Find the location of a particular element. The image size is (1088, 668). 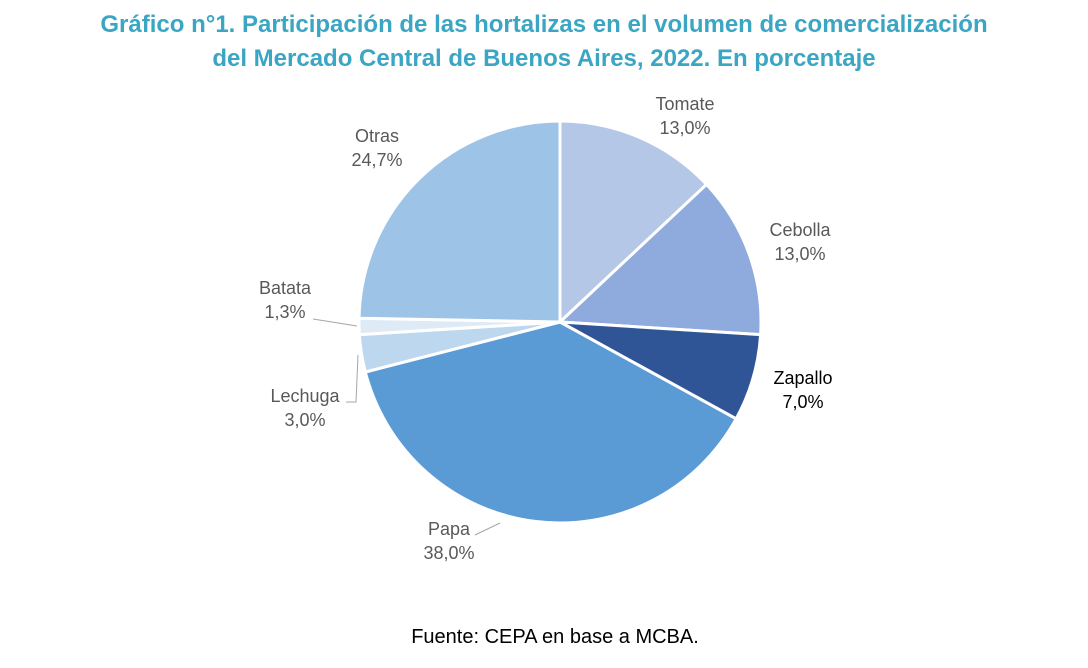

slice-label-name-otras: Otras is located at coordinates (377, 136).